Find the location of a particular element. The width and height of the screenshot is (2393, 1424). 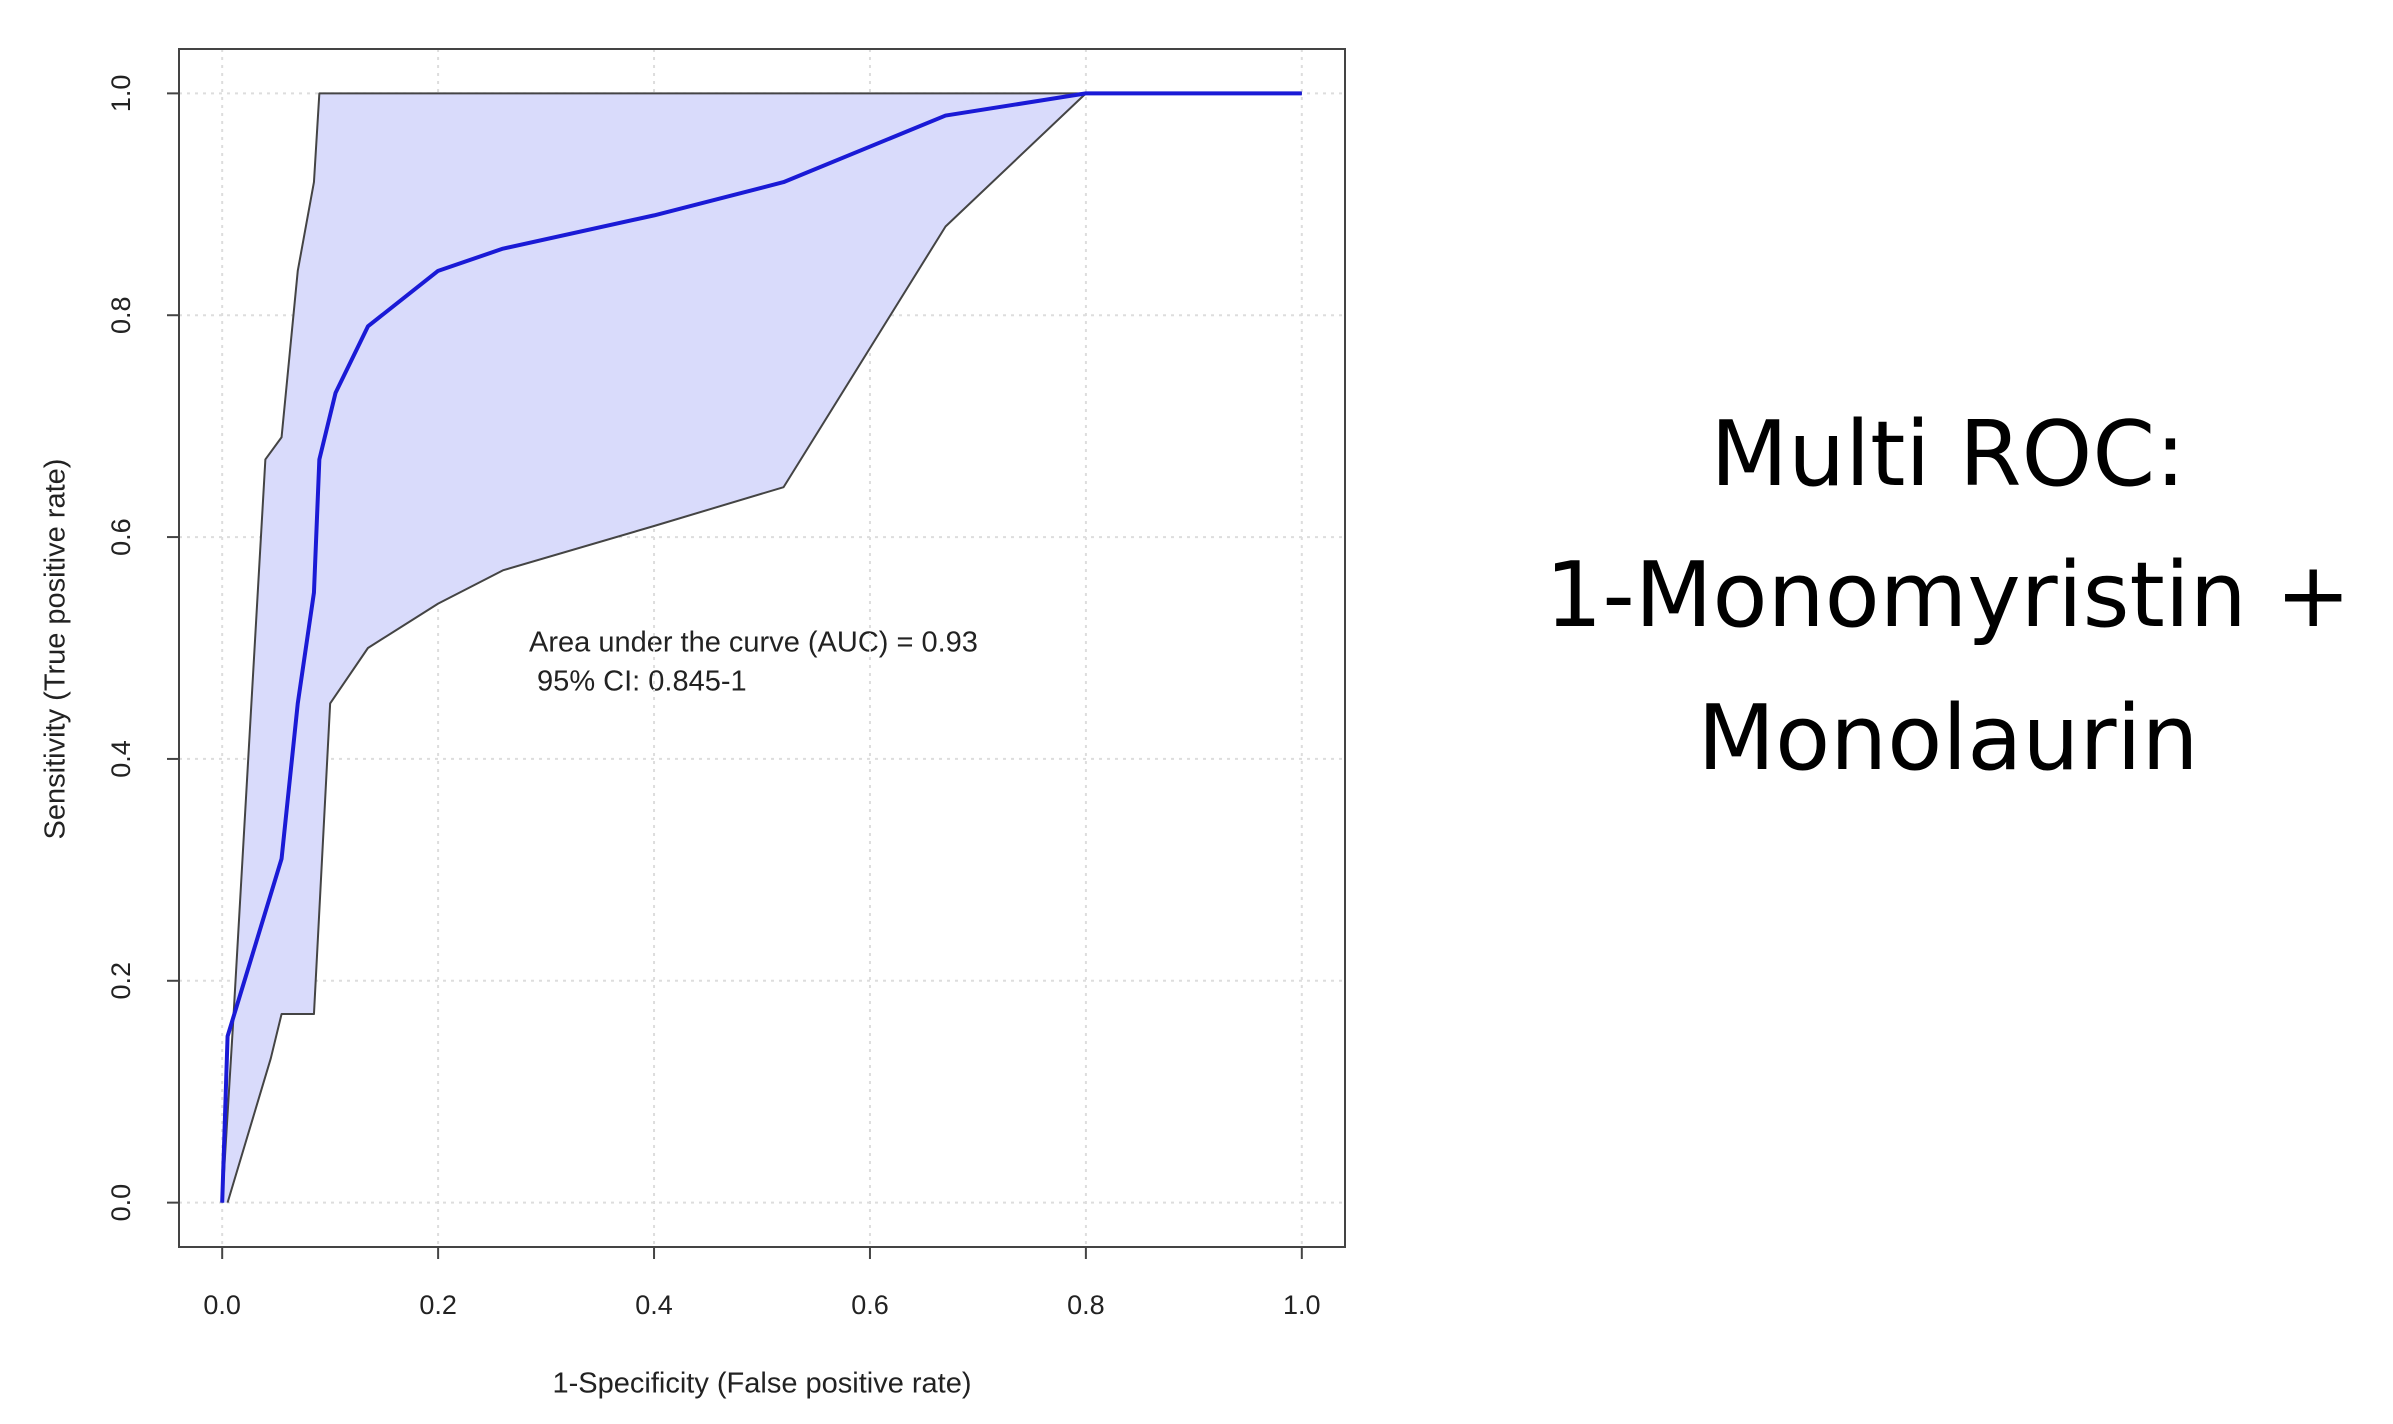

y-axis-label: Sensitivity (True positive rate) is located at coordinates (56, 649).